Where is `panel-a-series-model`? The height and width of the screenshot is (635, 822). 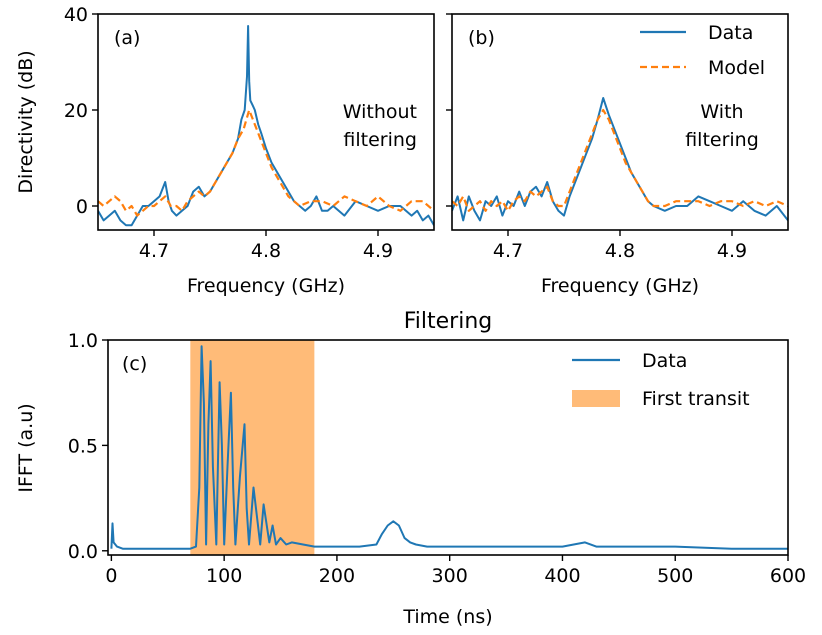
panel-a-series-model is located at coordinates (266, 162).